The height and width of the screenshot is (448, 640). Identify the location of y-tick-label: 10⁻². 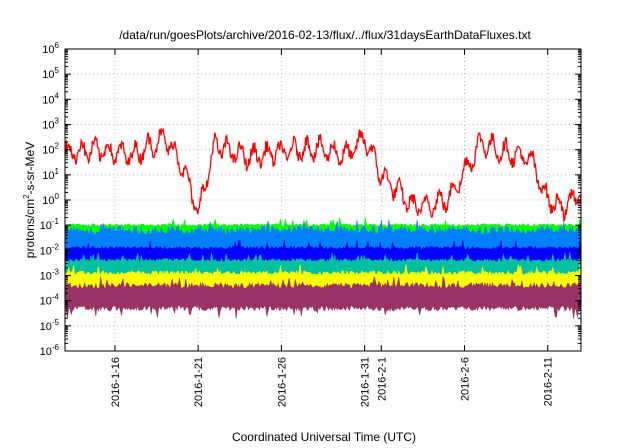
(50, 249).